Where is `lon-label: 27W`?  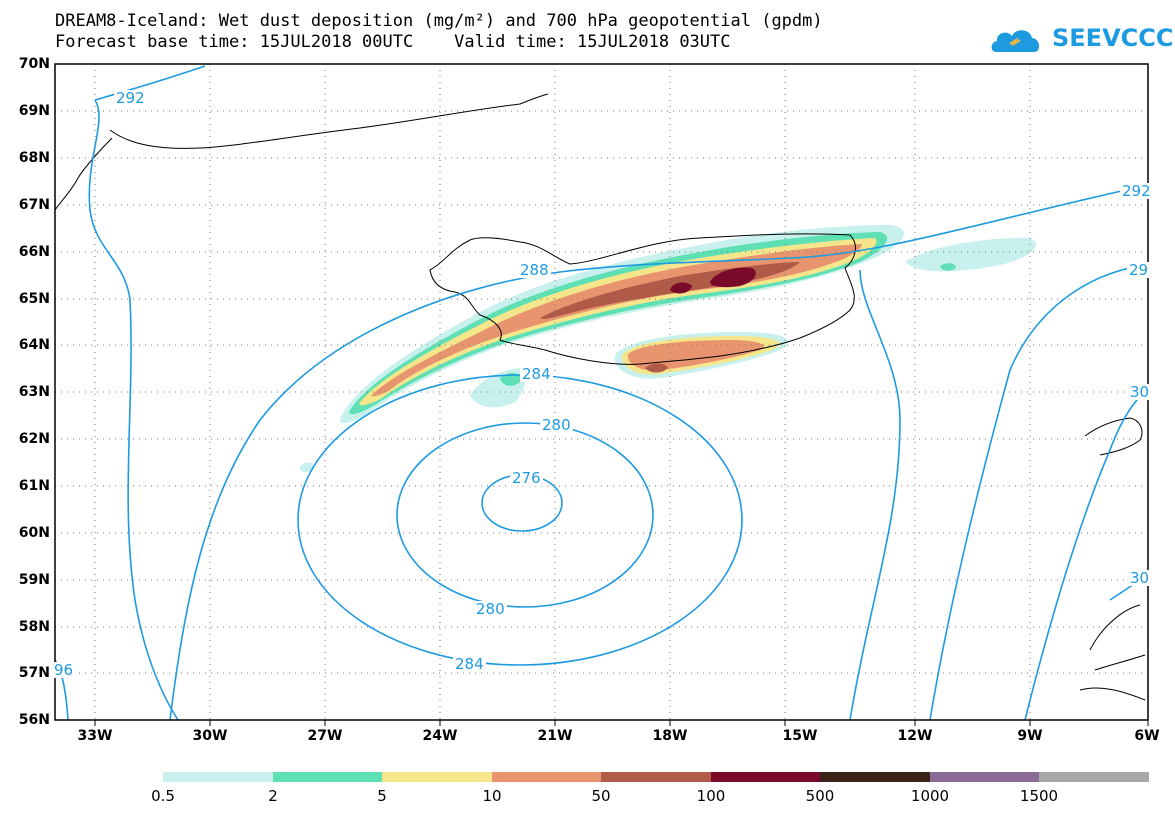 lon-label: 27W is located at coordinates (325, 736).